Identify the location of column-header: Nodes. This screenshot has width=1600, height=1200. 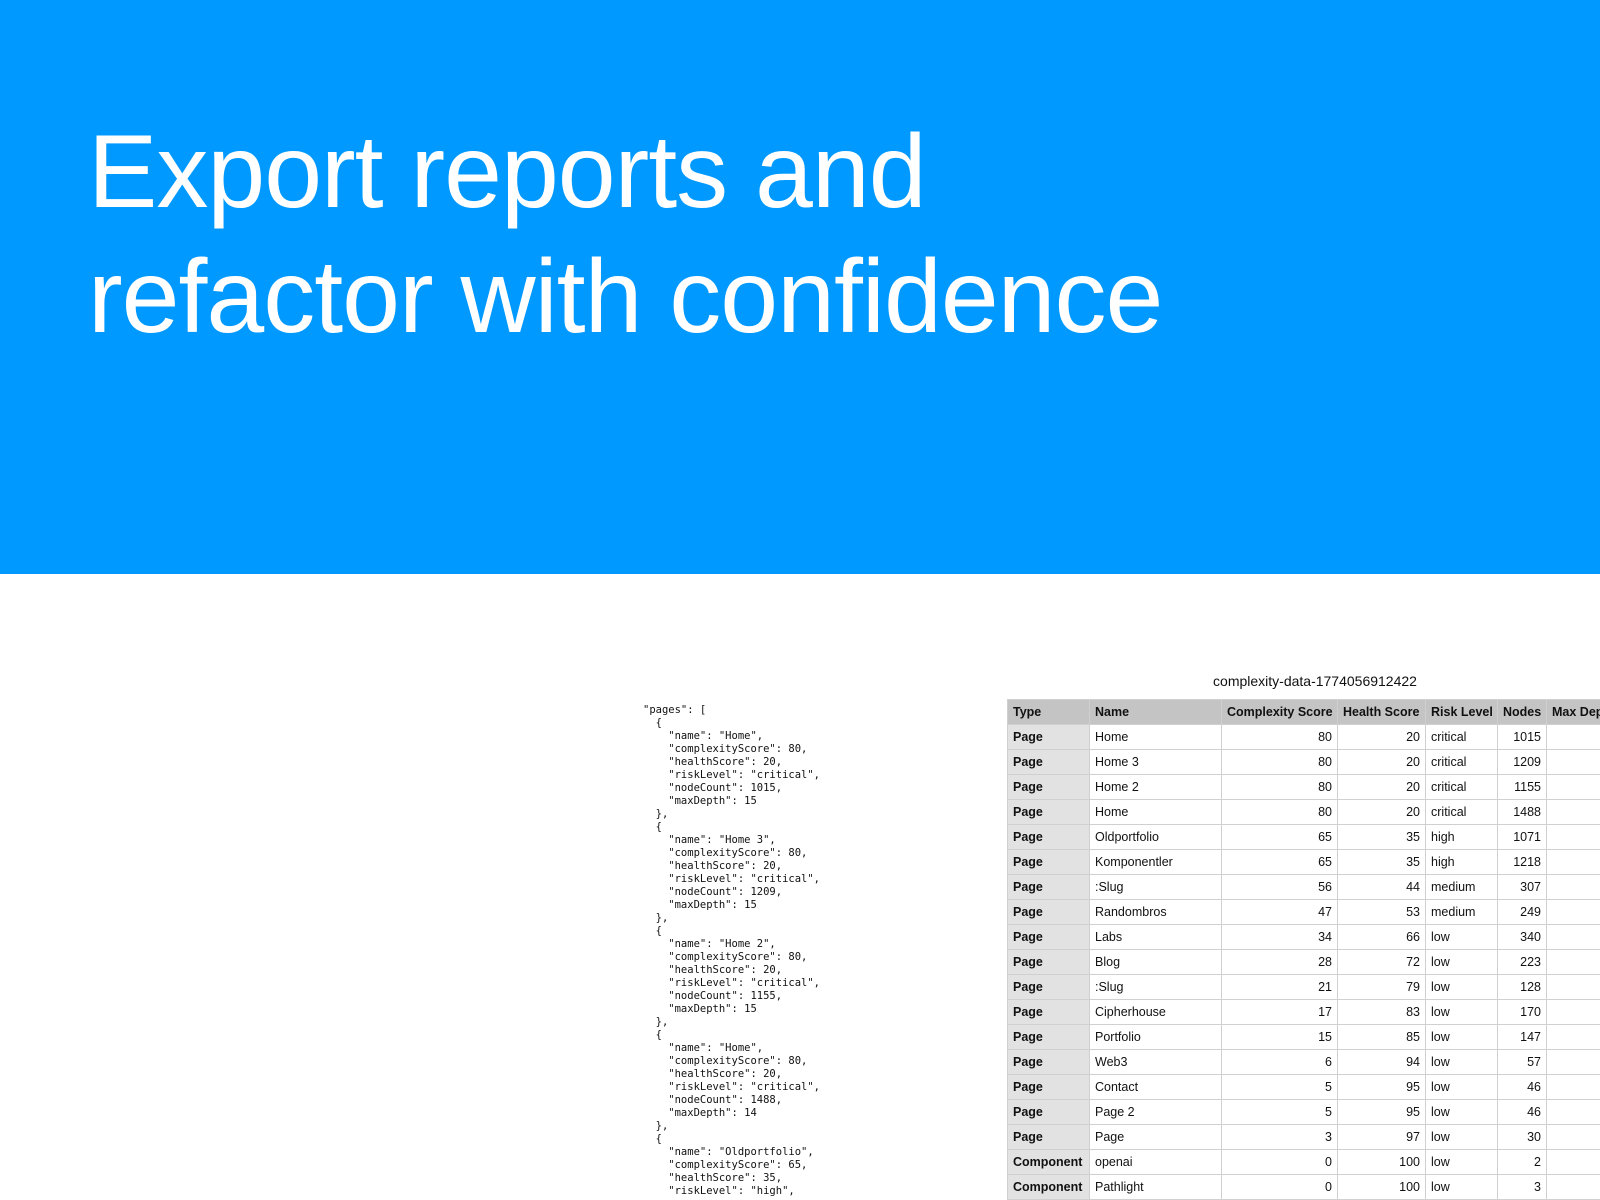
(1522, 712).